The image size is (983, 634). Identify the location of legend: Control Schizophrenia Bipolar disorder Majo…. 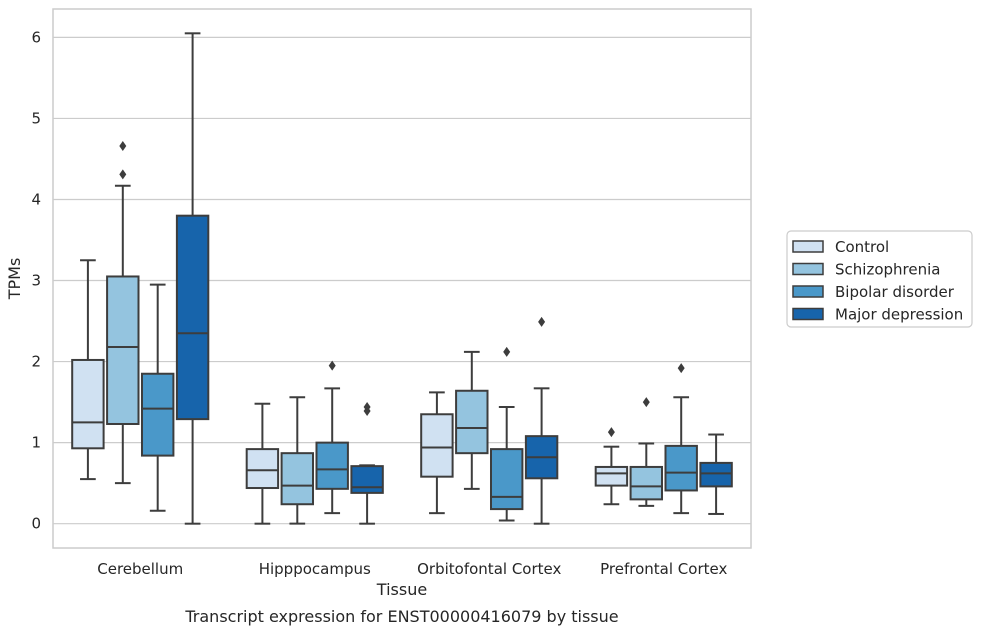
(879, 279).